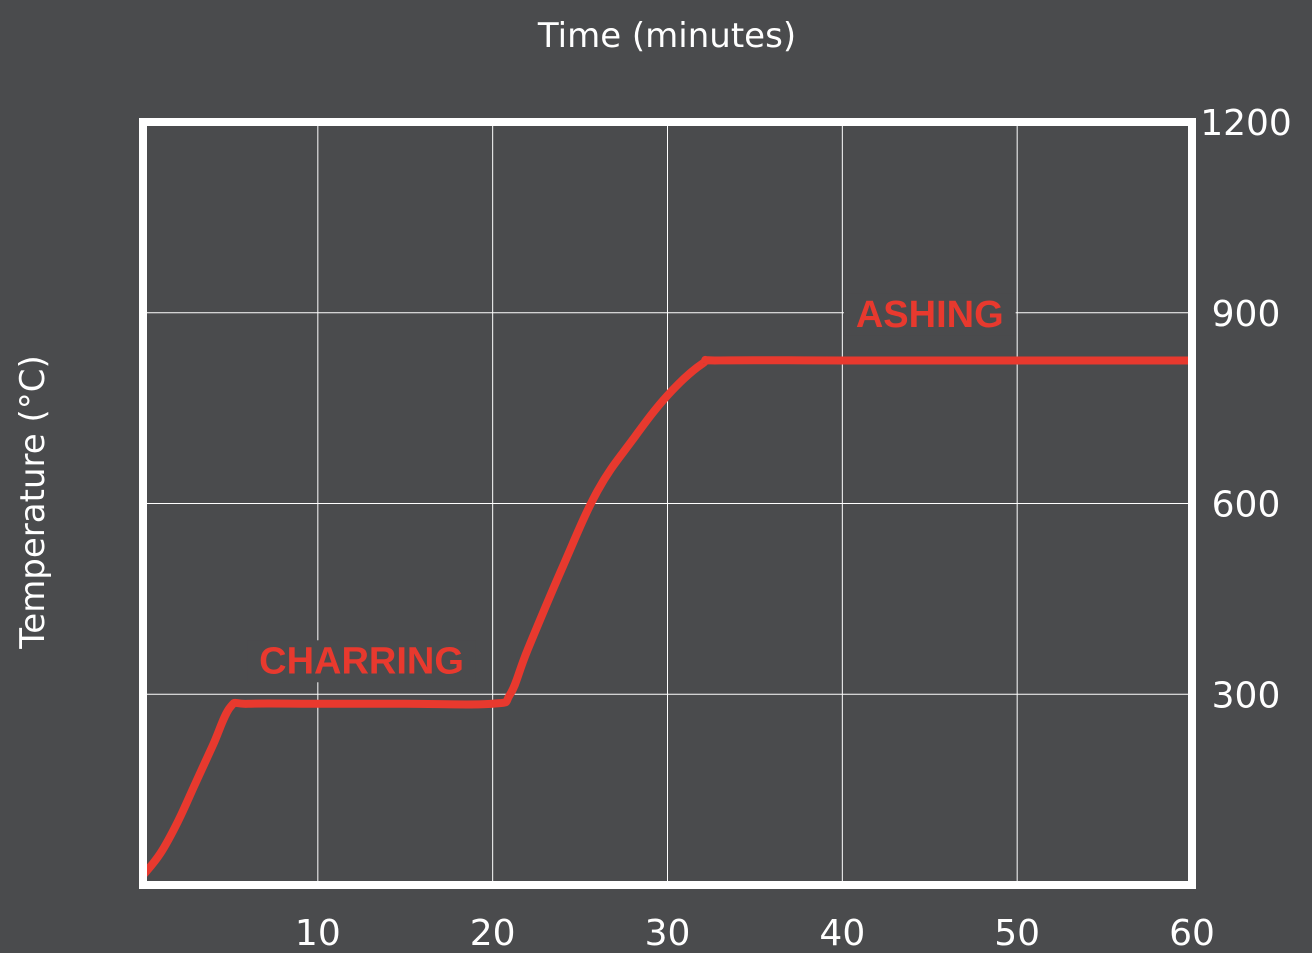 The width and height of the screenshot is (1312, 953). Describe the element at coordinates (1246, 695) in the screenshot. I see `y-tick-label: 300` at that location.